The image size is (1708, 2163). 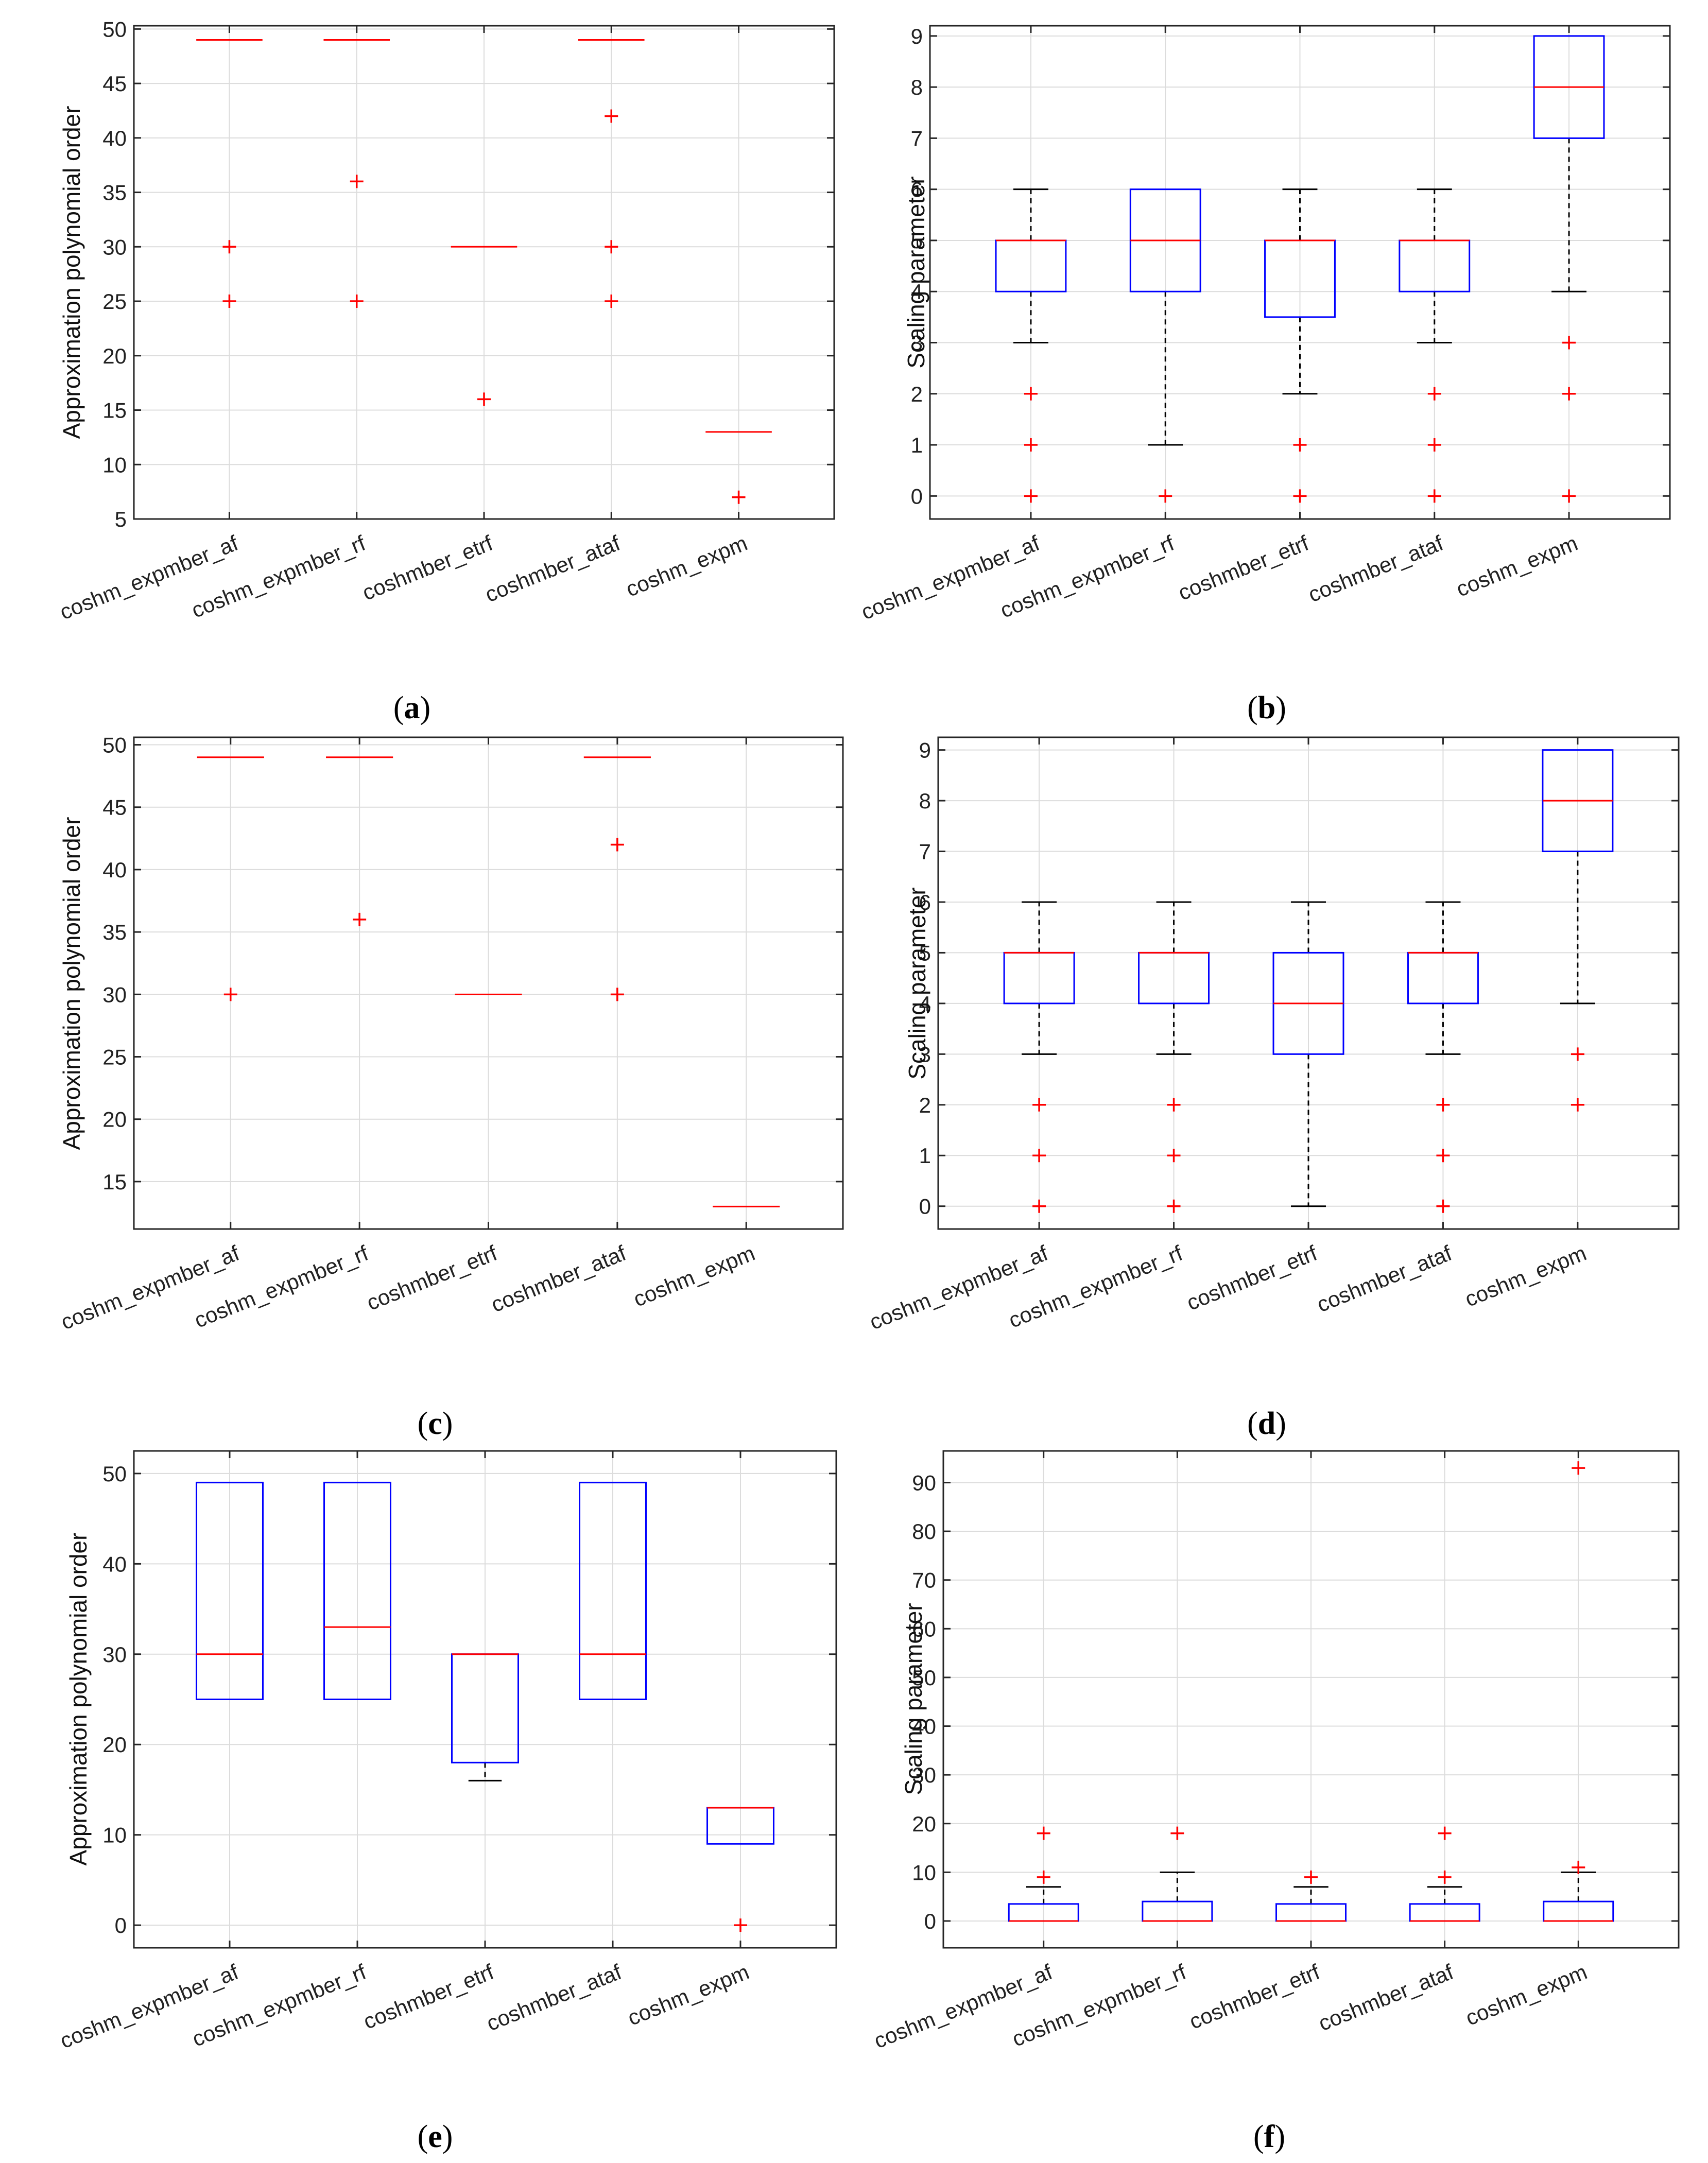 I want to click on y-tick-label: 70, so click(x=924, y=1580).